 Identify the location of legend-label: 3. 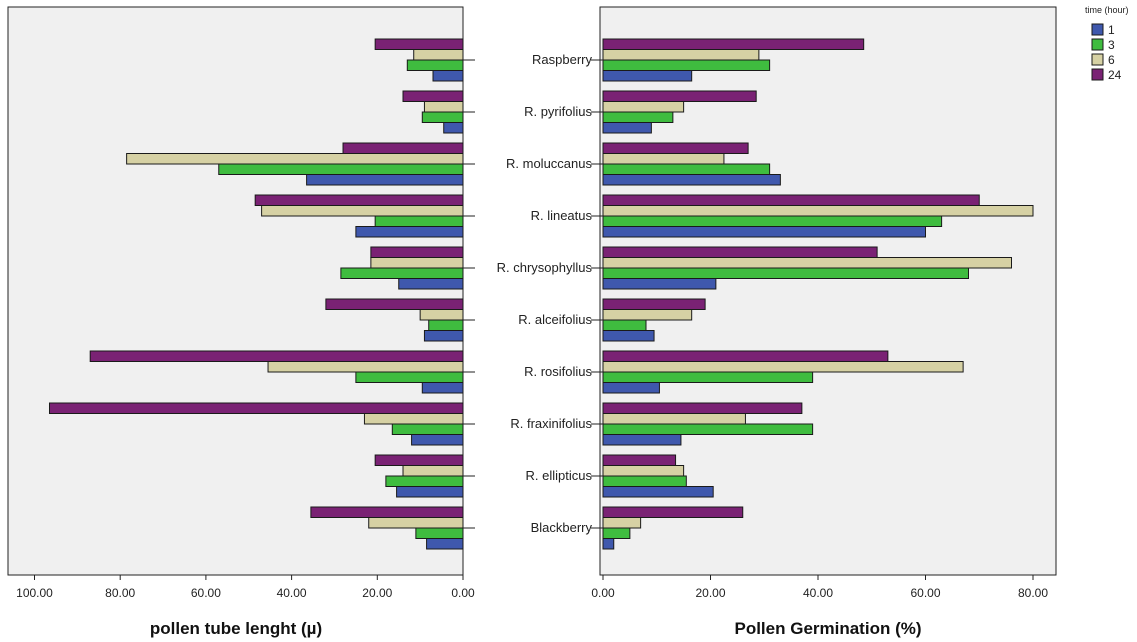
(1111, 45).